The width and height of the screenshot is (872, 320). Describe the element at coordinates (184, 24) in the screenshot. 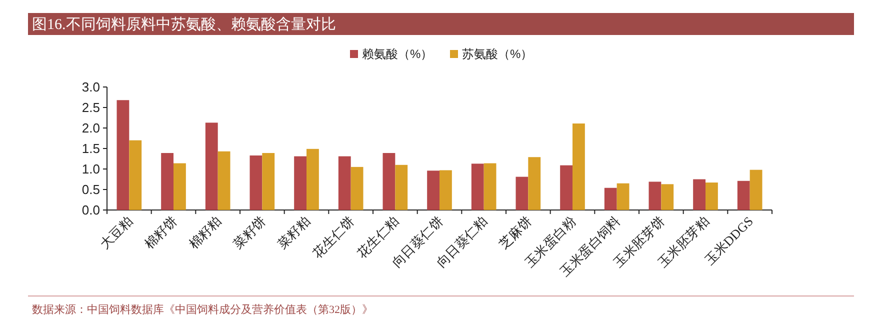

I see `chart-title: 图16.不同饲料原料中苏氨酸、赖氨酸含量对比` at that location.